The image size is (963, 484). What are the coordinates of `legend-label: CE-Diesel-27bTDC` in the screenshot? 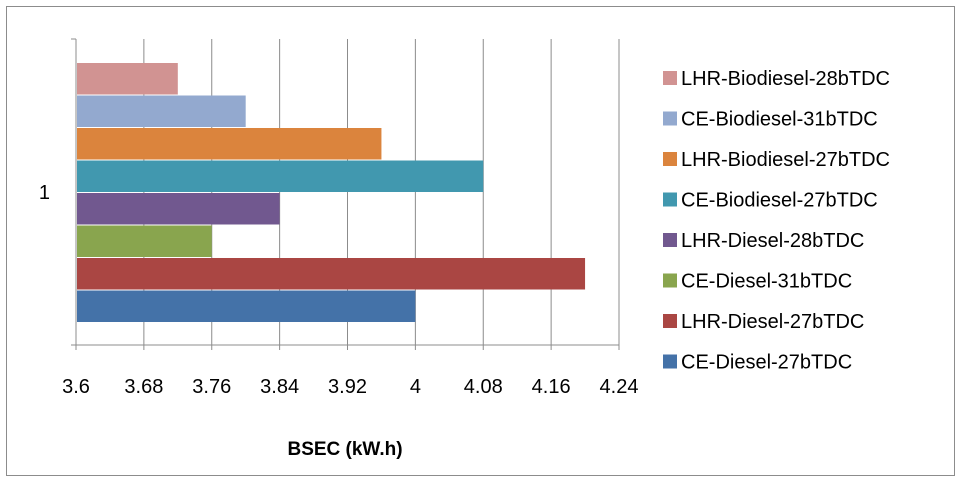 It's located at (766, 363).